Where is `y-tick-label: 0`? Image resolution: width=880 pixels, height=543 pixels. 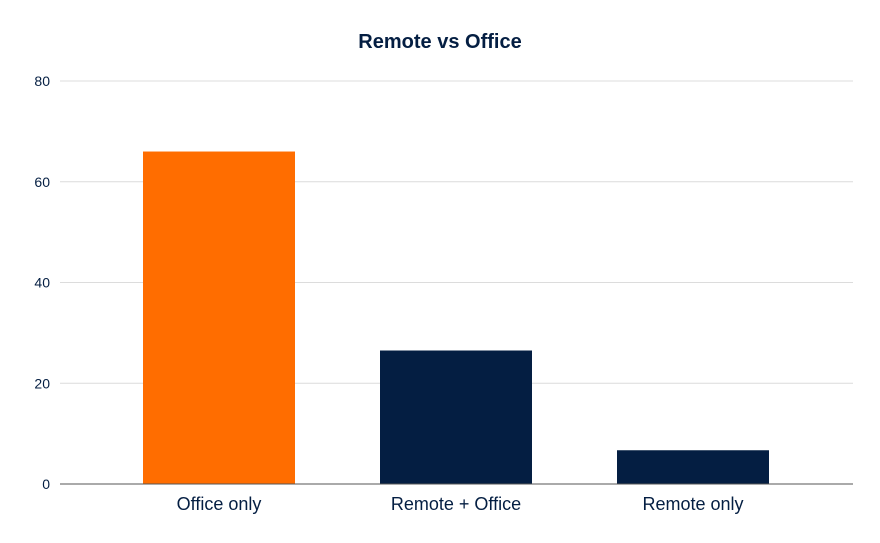
y-tick-label: 0 is located at coordinates (46, 484).